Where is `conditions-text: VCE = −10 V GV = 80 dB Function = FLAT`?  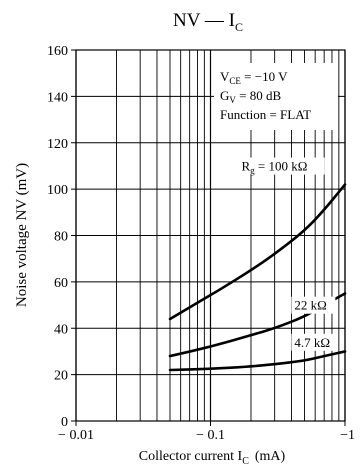
conditions-text: VCE = −10 V GV = 80 dB Function = FLAT is located at coordinates (265, 95).